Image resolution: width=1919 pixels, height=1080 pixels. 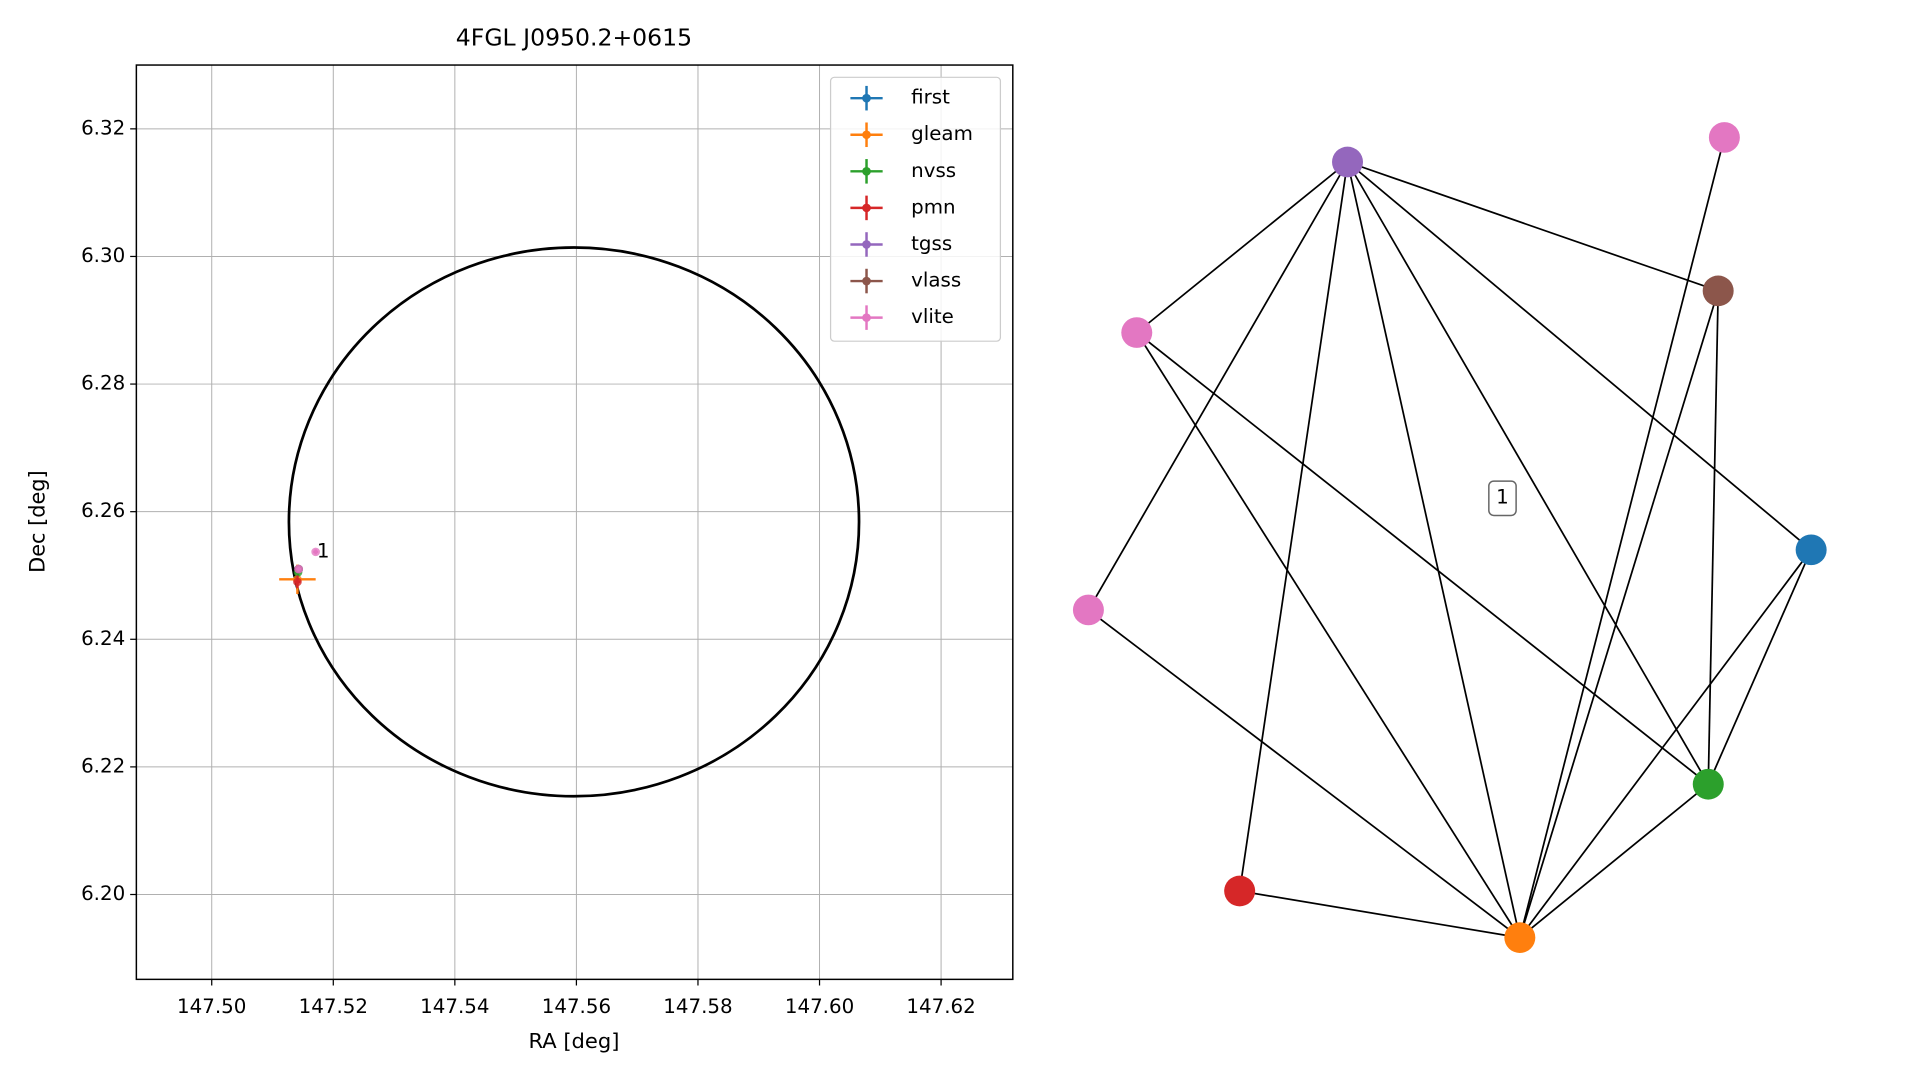 I want to click on legend-box, so click(x=915, y=209).